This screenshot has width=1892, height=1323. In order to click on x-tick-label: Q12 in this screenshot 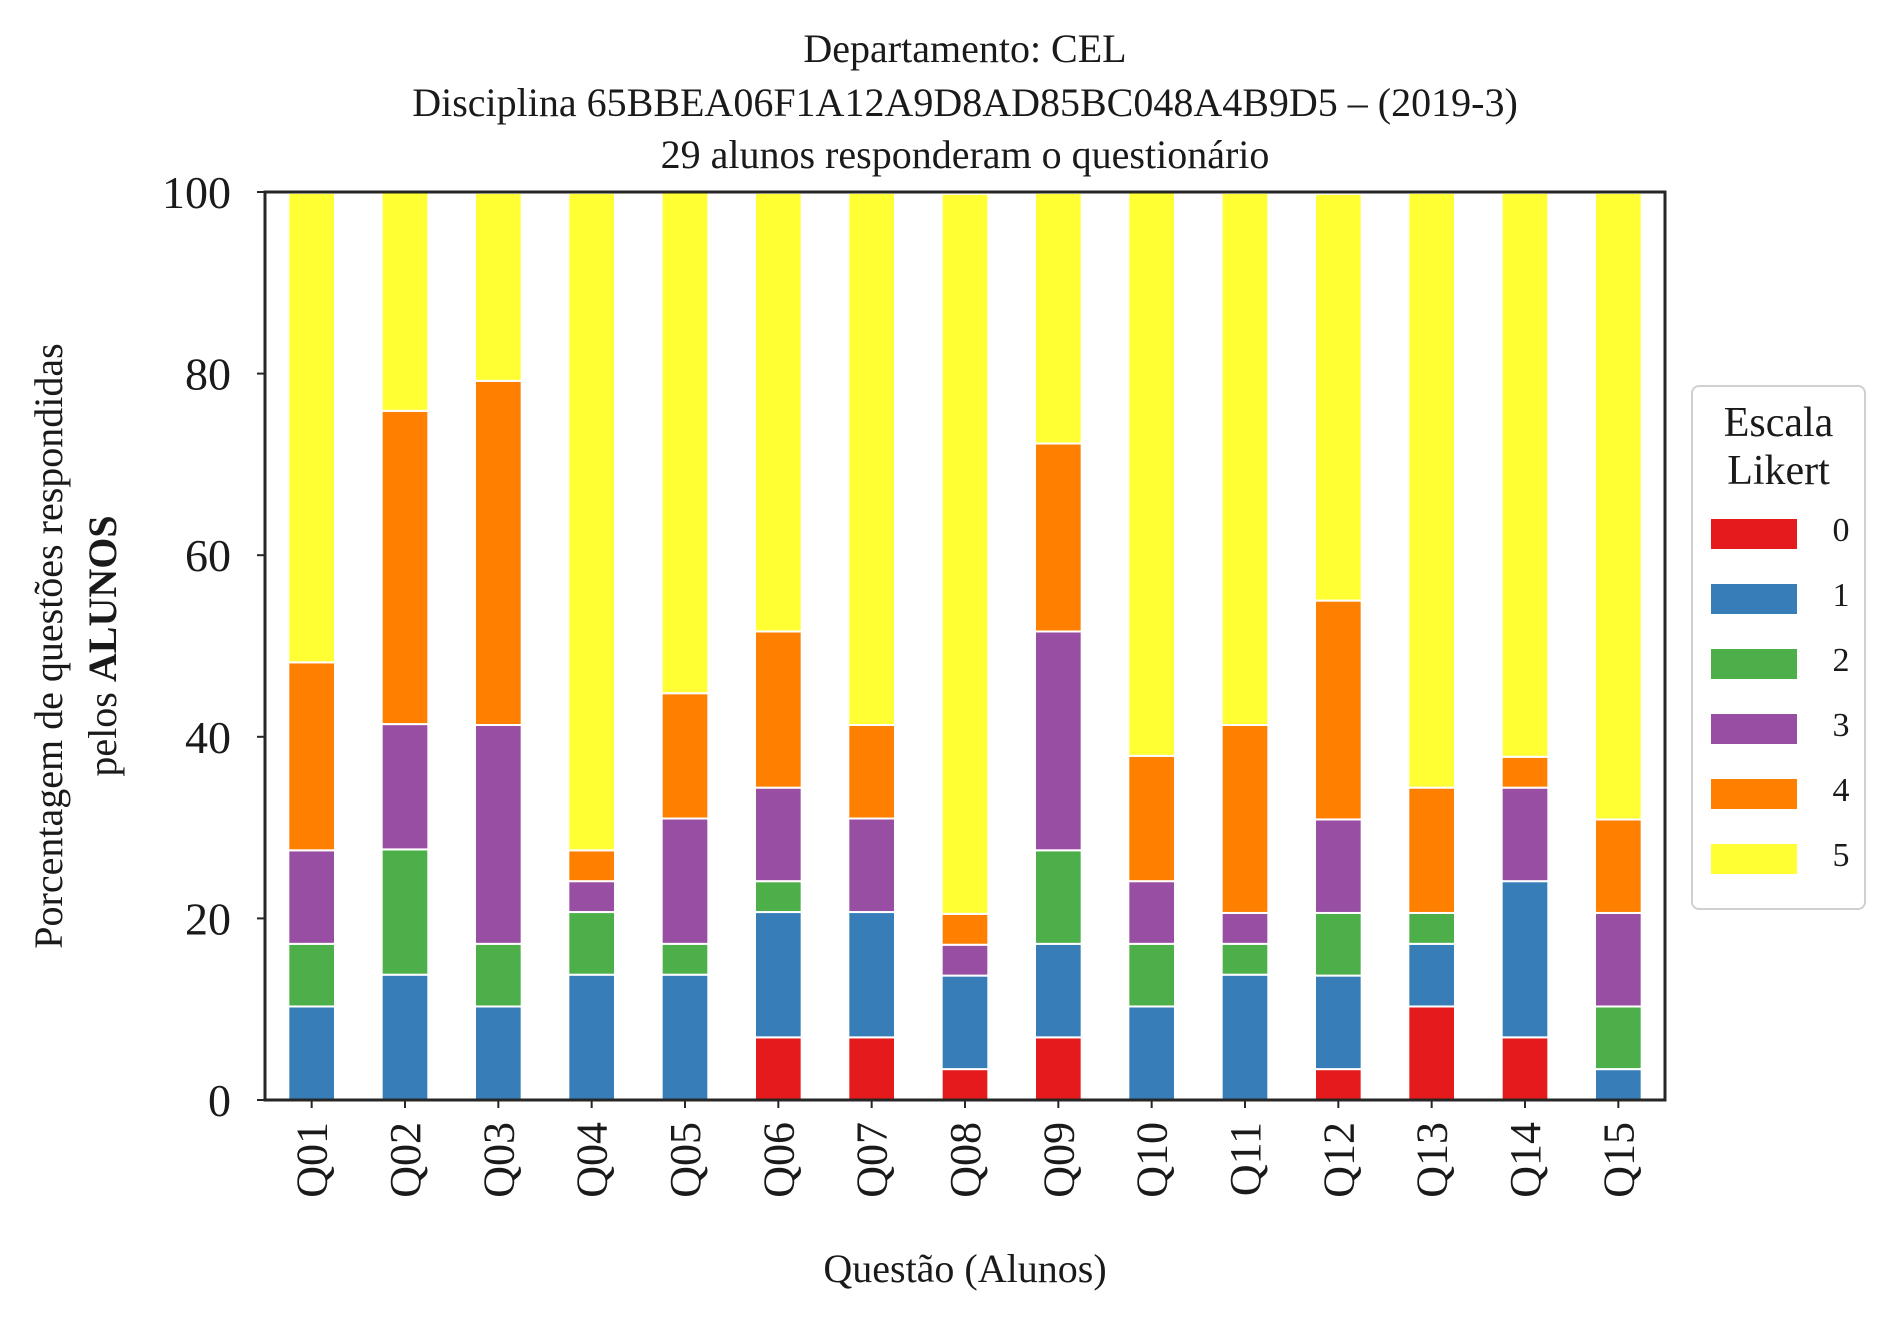, I will do `click(1338, 1160)`.